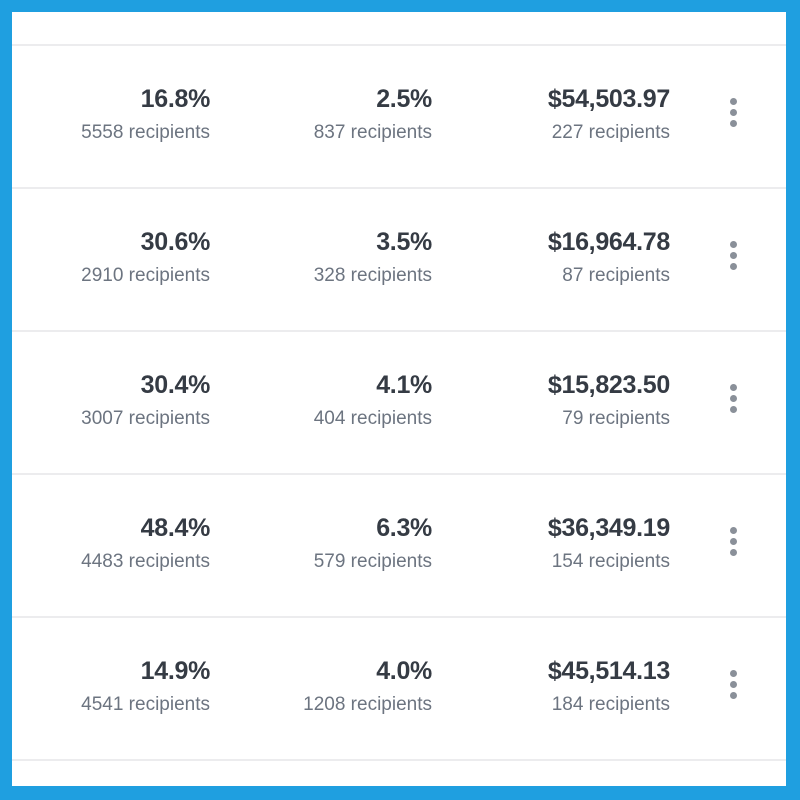  I want to click on open-recipients: 4483 recipients, so click(145, 561).